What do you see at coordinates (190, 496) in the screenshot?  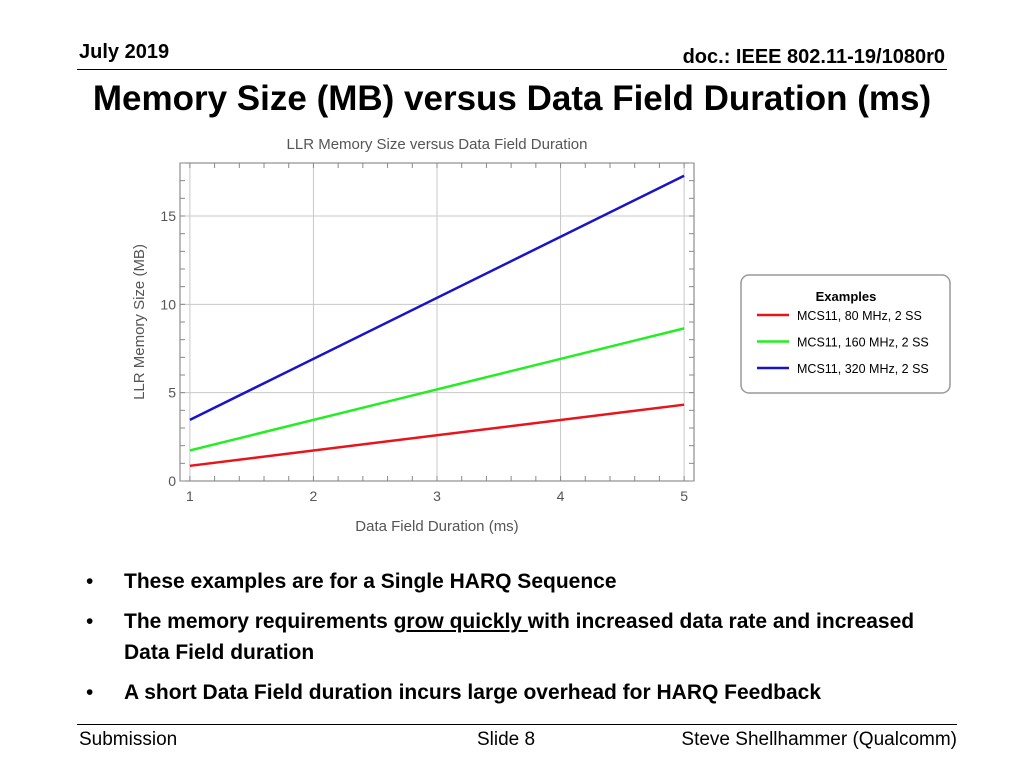 I see `x-tick-label: 1` at bounding box center [190, 496].